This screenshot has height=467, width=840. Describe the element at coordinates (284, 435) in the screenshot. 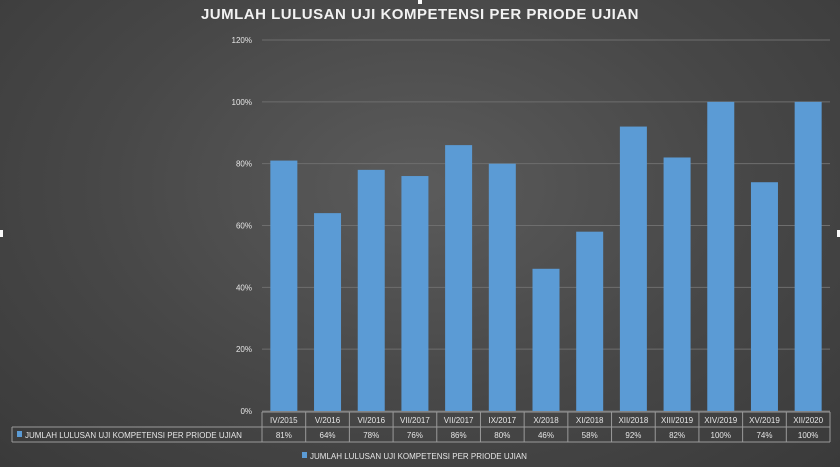

I see `data-label: 81%` at that location.